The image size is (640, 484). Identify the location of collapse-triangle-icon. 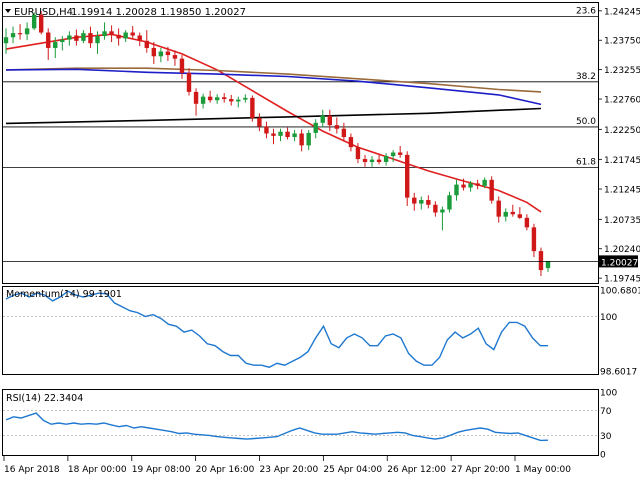
(8, 11).